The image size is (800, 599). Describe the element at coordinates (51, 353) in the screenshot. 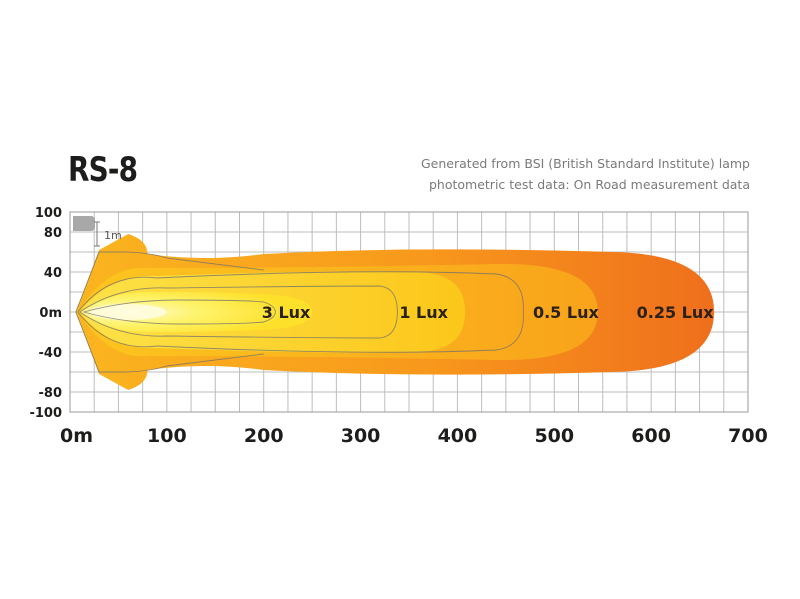

I see `y-tick-label: -40` at that location.